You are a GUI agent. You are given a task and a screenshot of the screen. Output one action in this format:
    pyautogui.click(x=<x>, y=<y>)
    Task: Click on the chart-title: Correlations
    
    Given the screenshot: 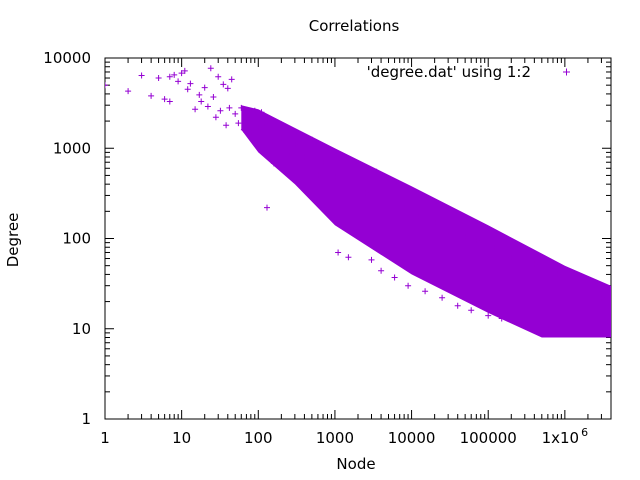 What is the action you would take?
    pyautogui.click(x=354, y=26)
    